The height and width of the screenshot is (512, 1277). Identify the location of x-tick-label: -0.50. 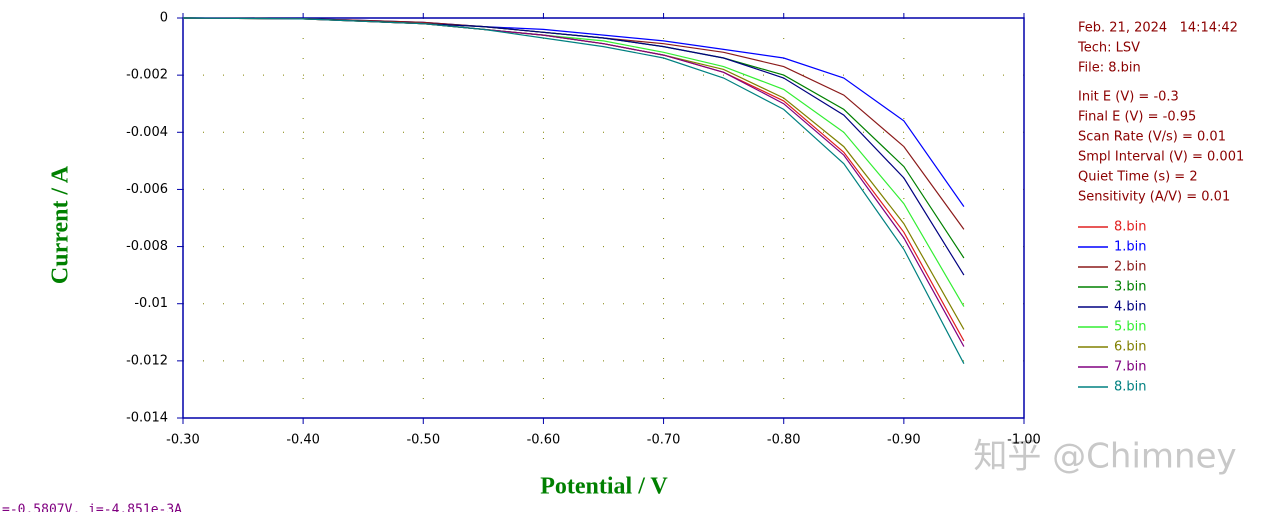
(423, 440).